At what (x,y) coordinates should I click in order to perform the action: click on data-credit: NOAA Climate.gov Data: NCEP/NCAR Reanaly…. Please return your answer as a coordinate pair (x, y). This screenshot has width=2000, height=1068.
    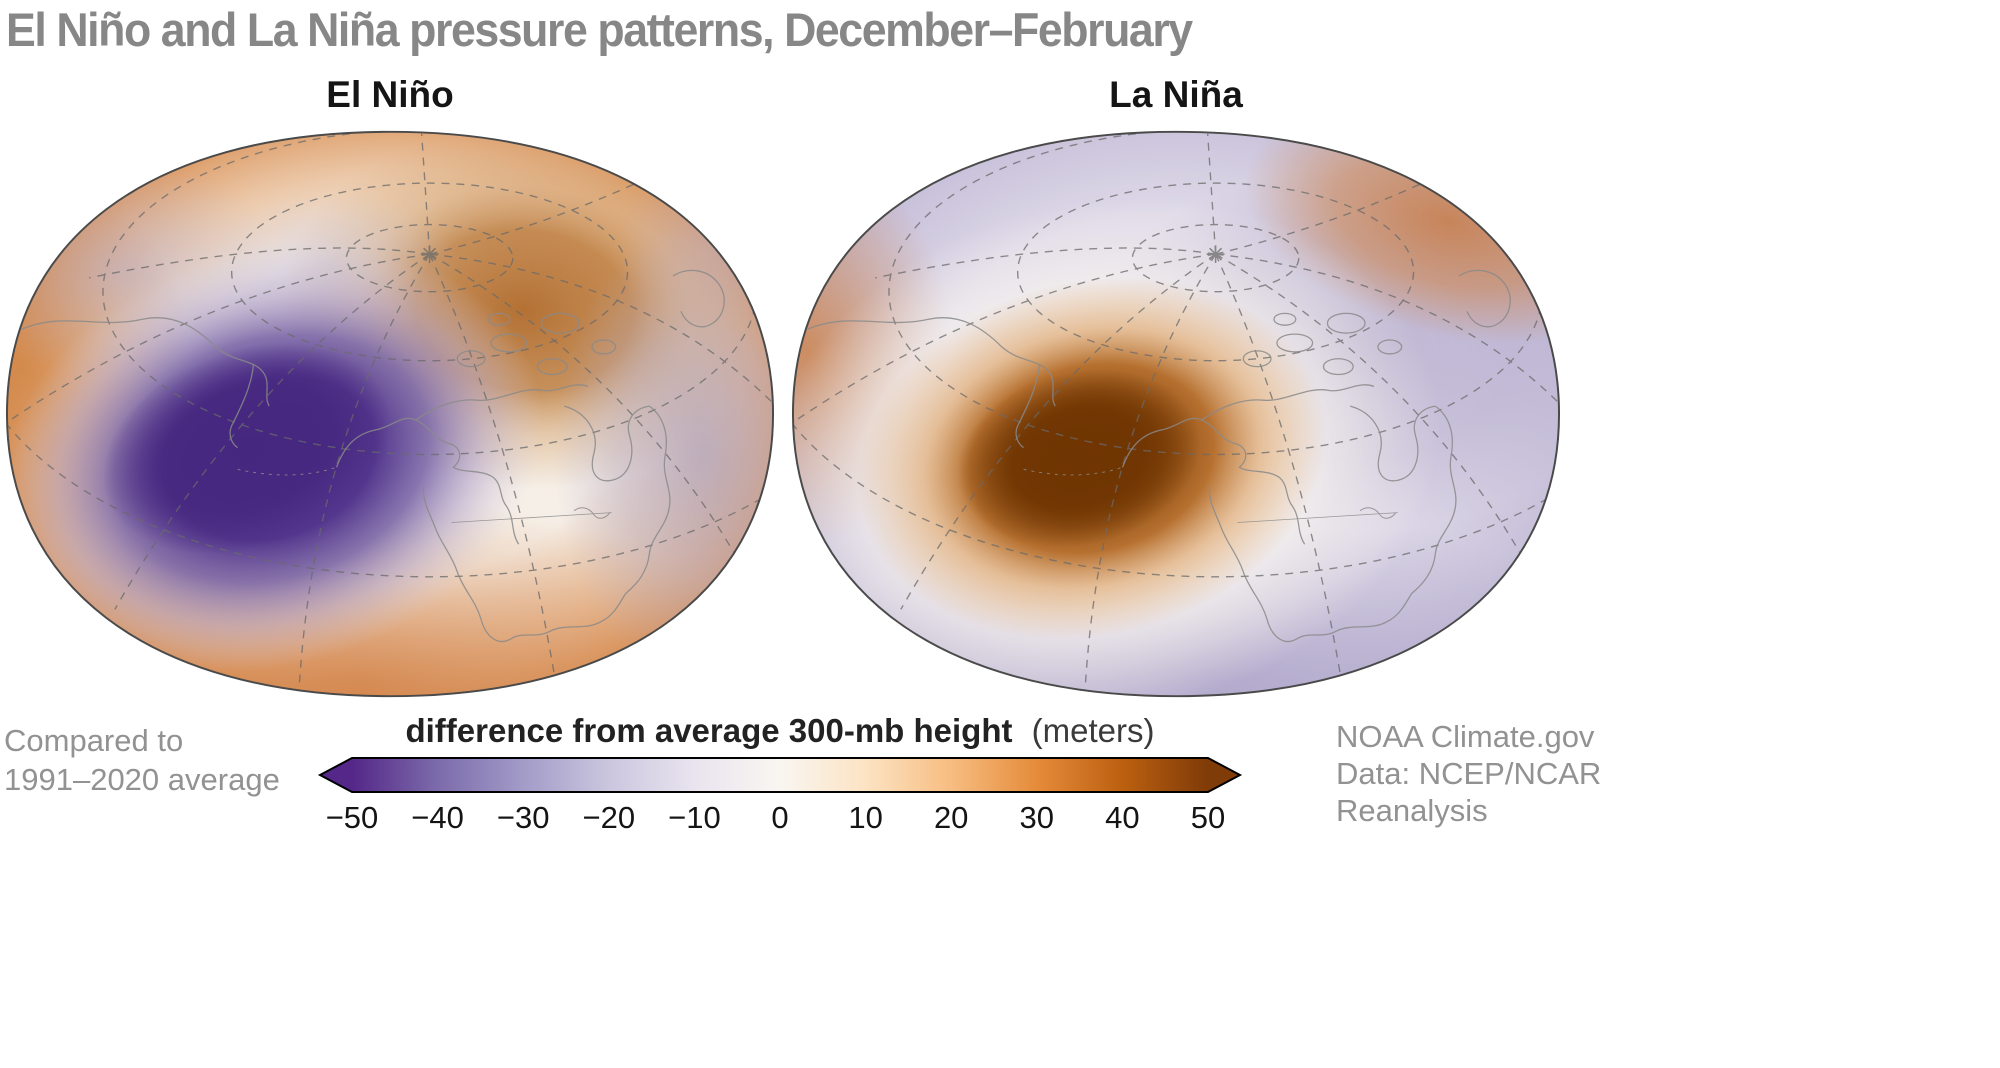
    Looking at the image, I should click on (1468, 774).